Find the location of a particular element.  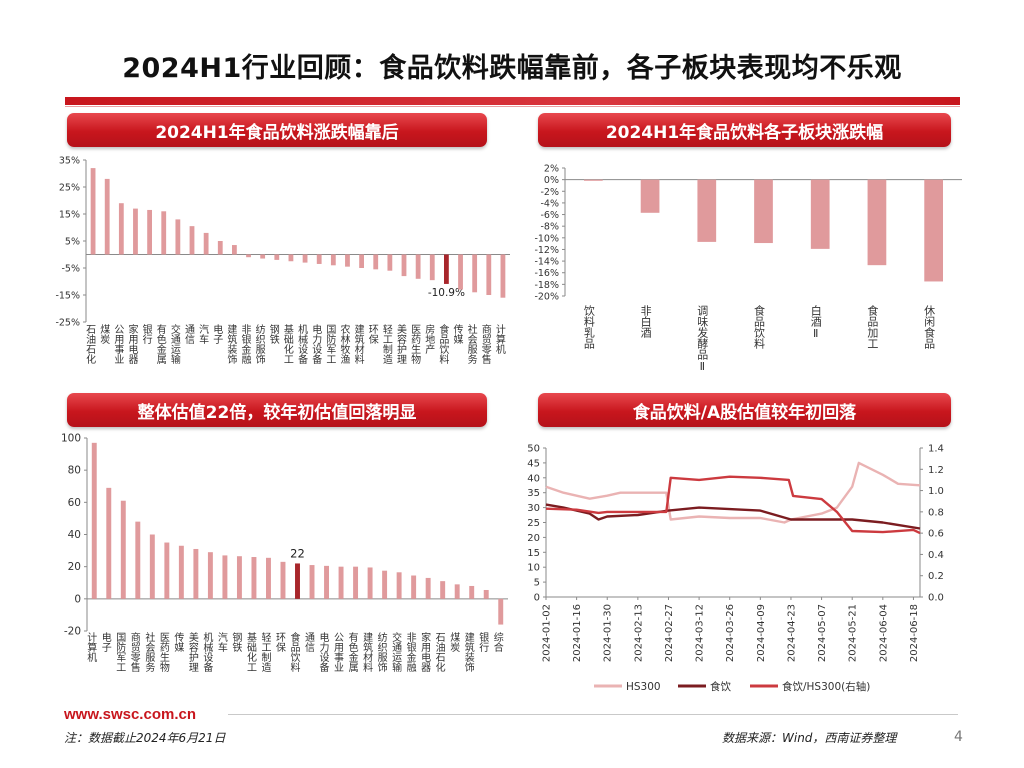

y-tick-label: -14% is located at coordinates (546, 262).